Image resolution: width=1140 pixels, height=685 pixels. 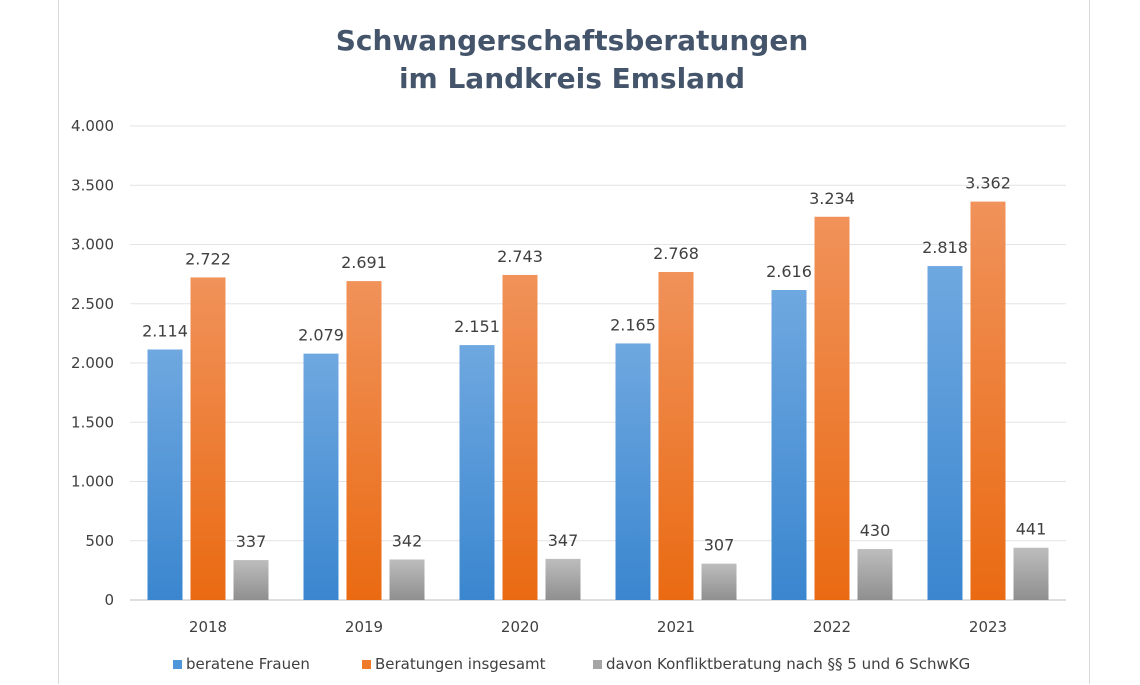 I want to click on y-tick-label: 2.500, so click(x=92, y=304).